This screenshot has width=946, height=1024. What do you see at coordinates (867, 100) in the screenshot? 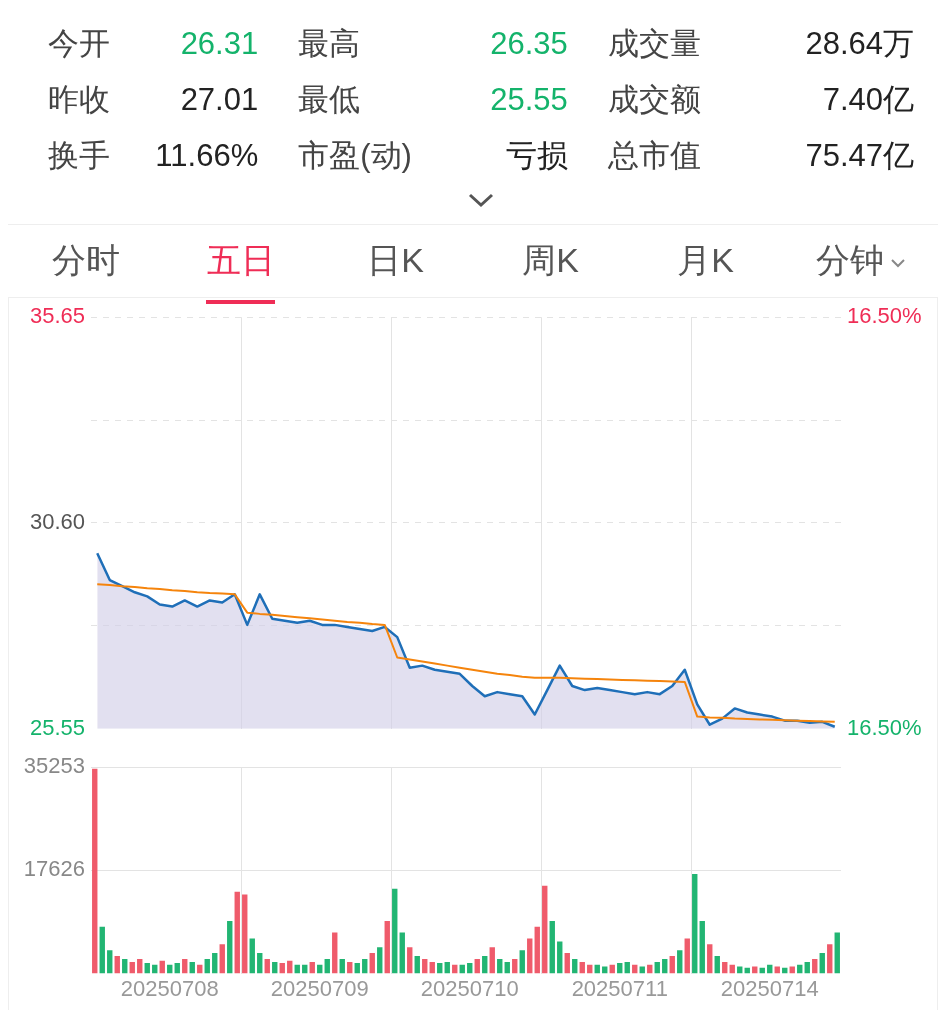
I see `text: 7.40亿` at bounding box center [867, 100].